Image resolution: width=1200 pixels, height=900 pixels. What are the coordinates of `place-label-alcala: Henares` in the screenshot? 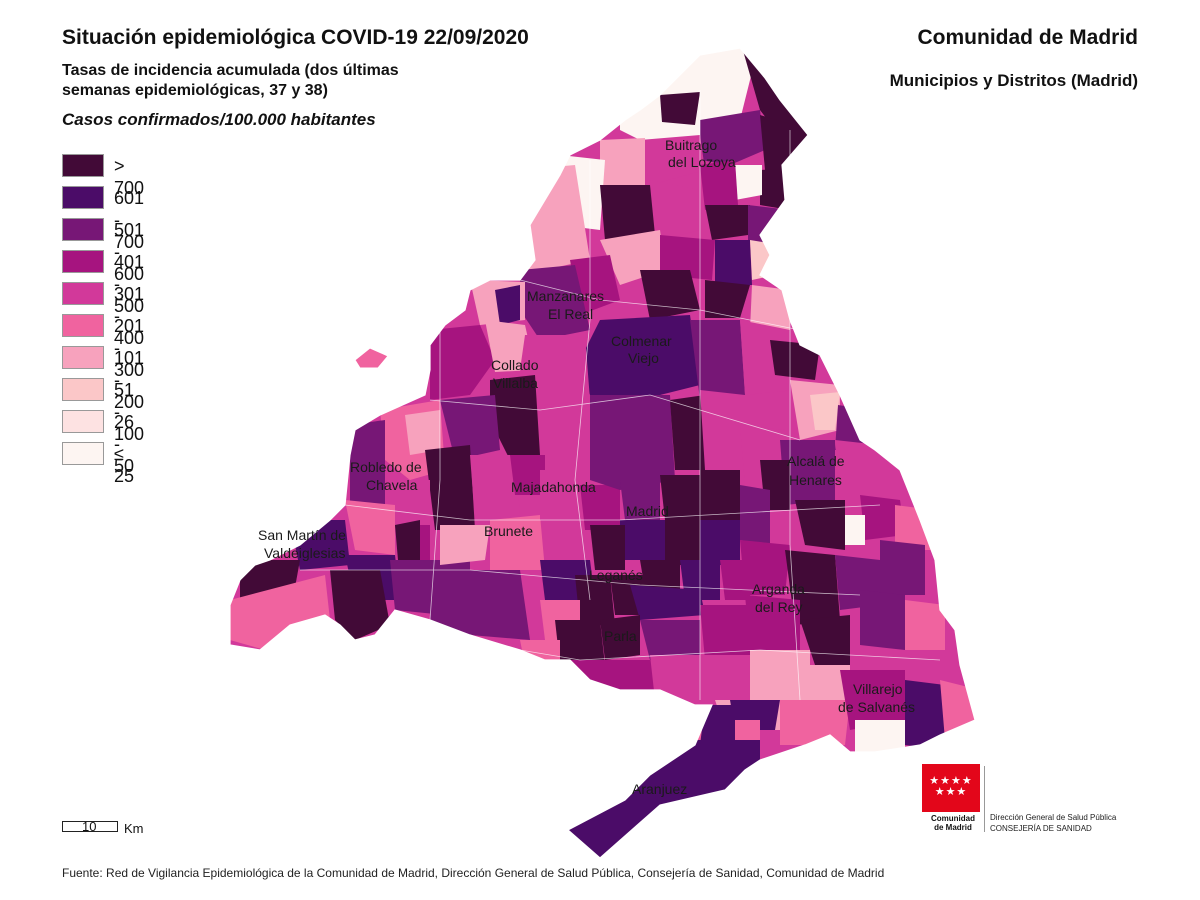 It's located at (815, 480).